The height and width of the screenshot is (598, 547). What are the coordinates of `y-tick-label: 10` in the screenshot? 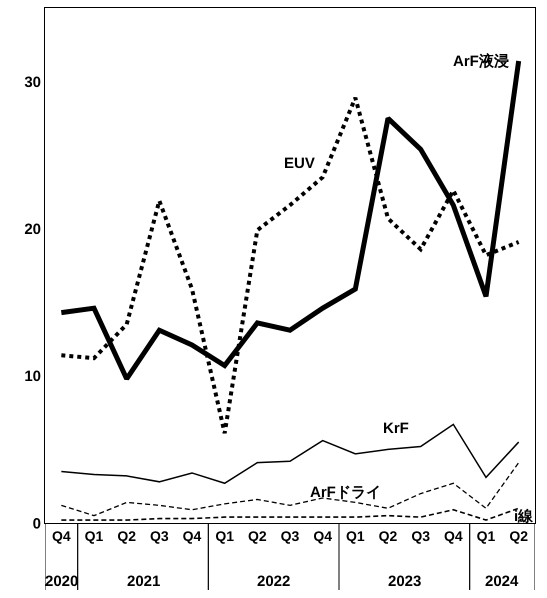 It's located at (32, 377).